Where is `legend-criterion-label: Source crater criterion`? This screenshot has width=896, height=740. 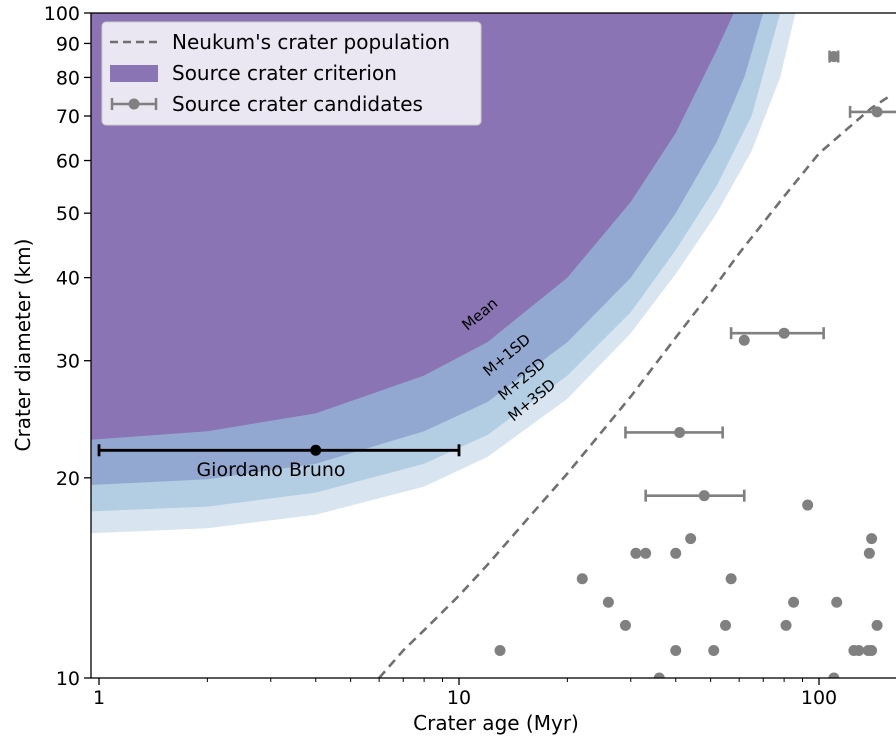
legend-criterion-label: Source crater criterion is located at coordinates (284, 73).